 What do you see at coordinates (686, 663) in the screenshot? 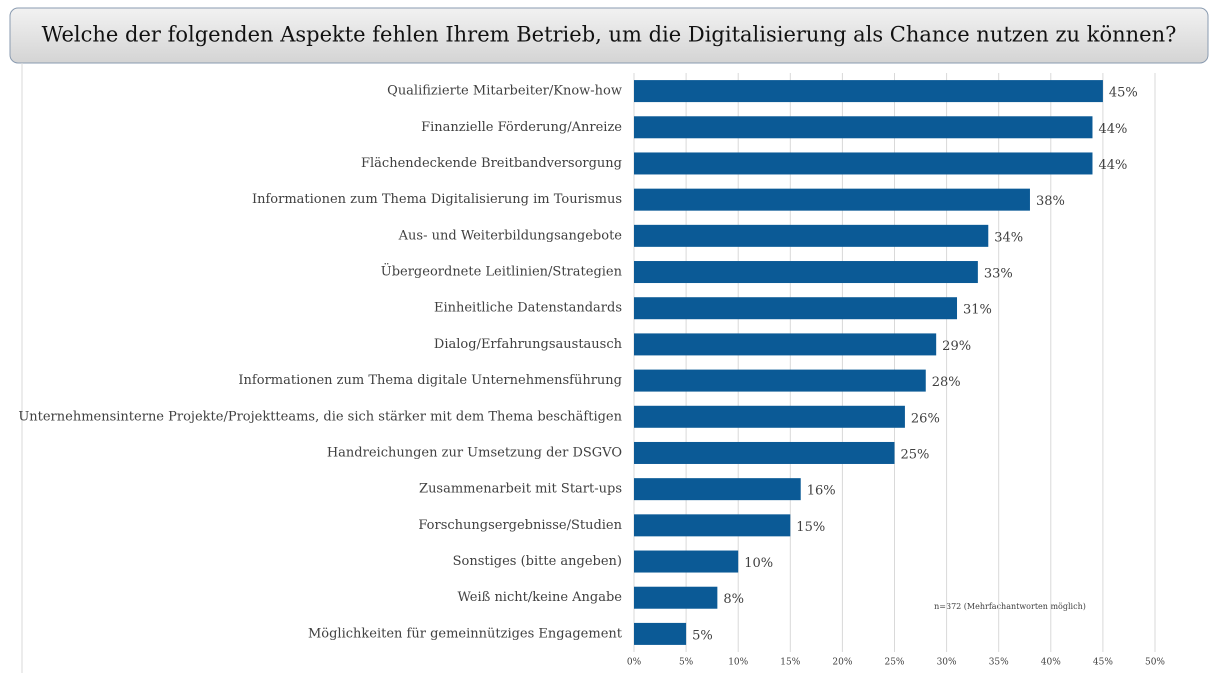
I see `x-tick-label: 5%` at bounding box center [686, 663].